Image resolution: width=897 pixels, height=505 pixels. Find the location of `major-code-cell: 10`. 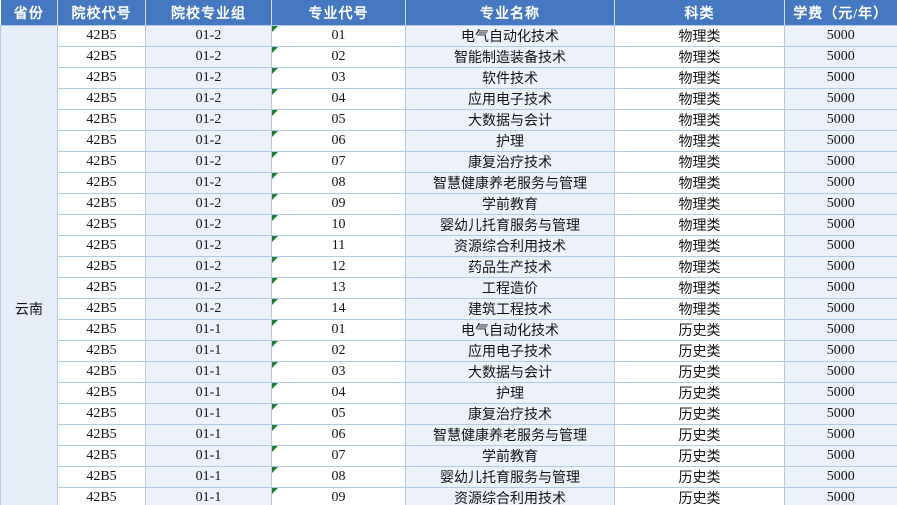

major-code-cell: 10 is located at coordinates (338, 225).